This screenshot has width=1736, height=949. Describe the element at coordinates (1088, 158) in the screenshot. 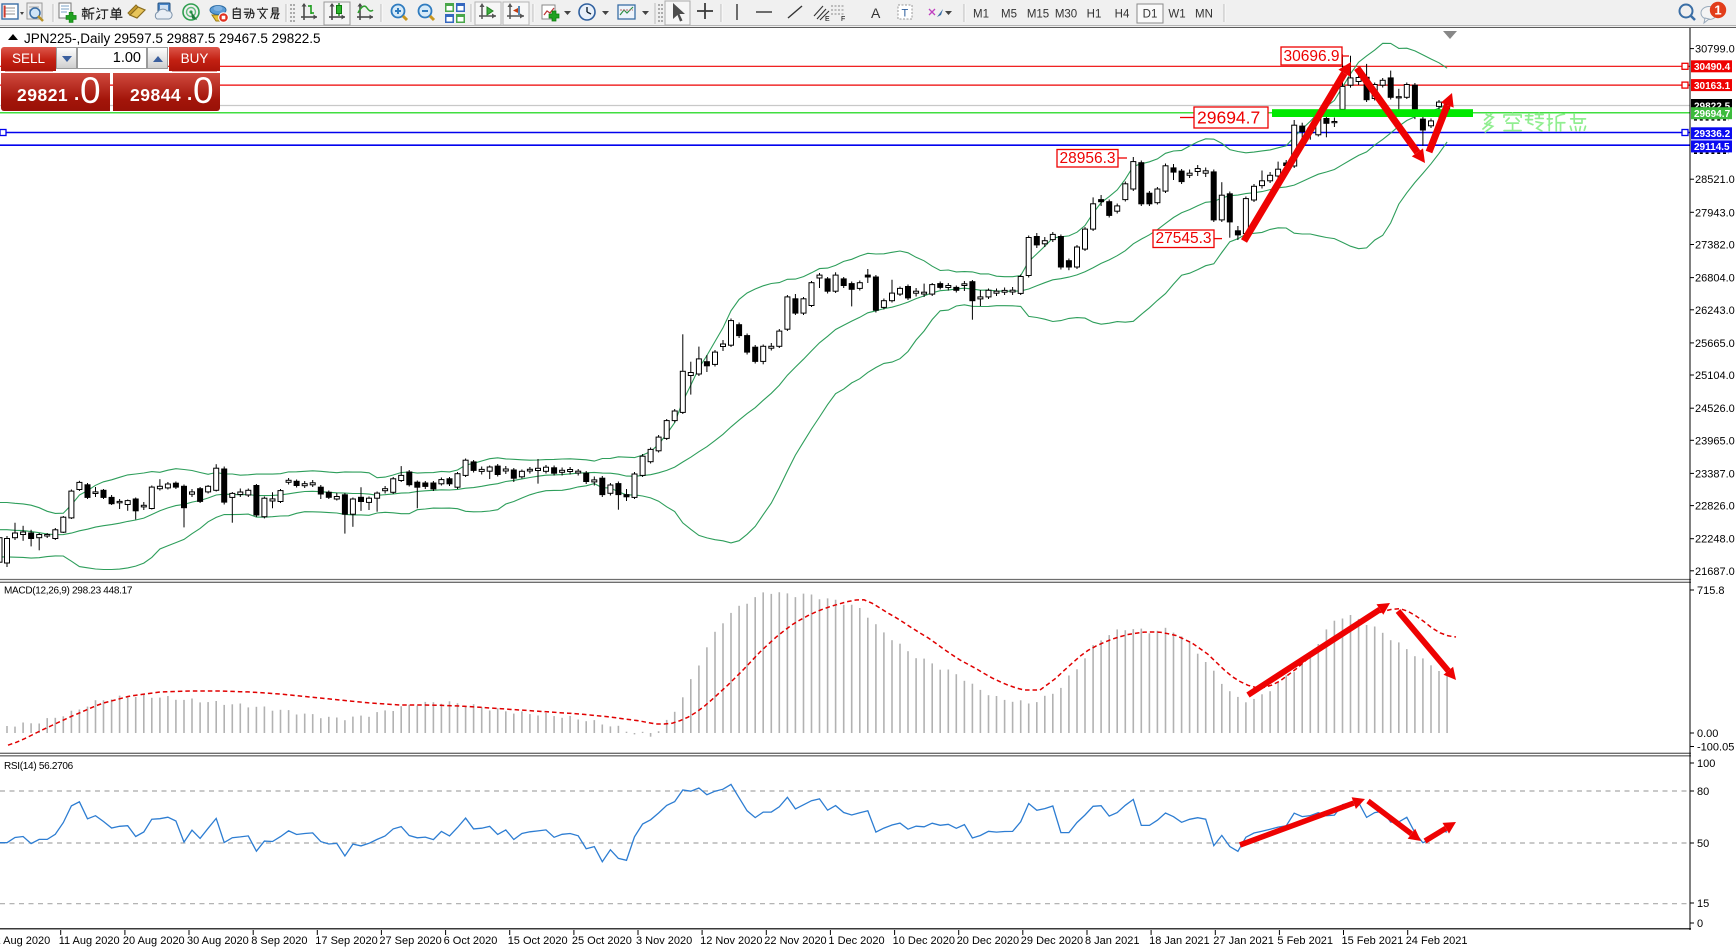

I see `svg-text: 28956.3` at that location.